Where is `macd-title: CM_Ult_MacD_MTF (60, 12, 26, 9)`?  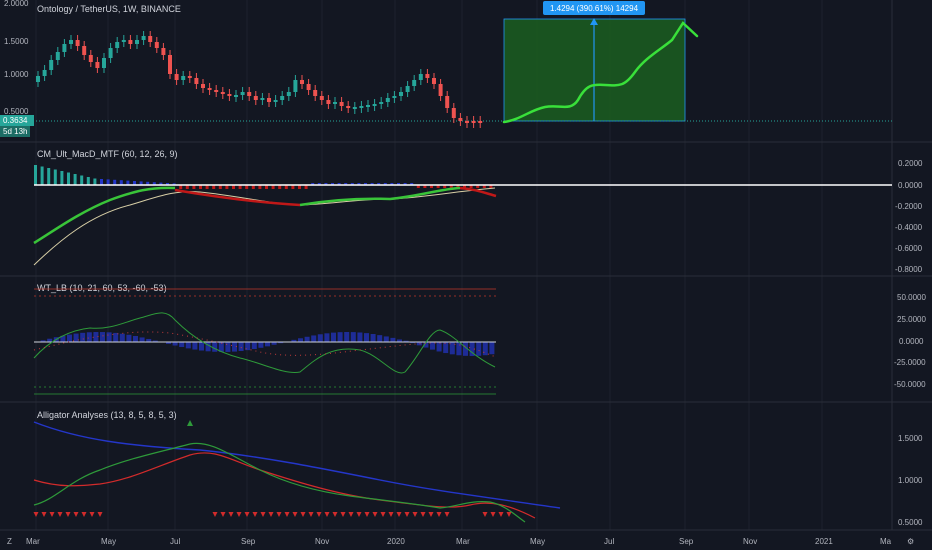
macd-title: CM_Ult_MacD_MTF (60, 12, 26, 9) is located at coordinates (107, 154).